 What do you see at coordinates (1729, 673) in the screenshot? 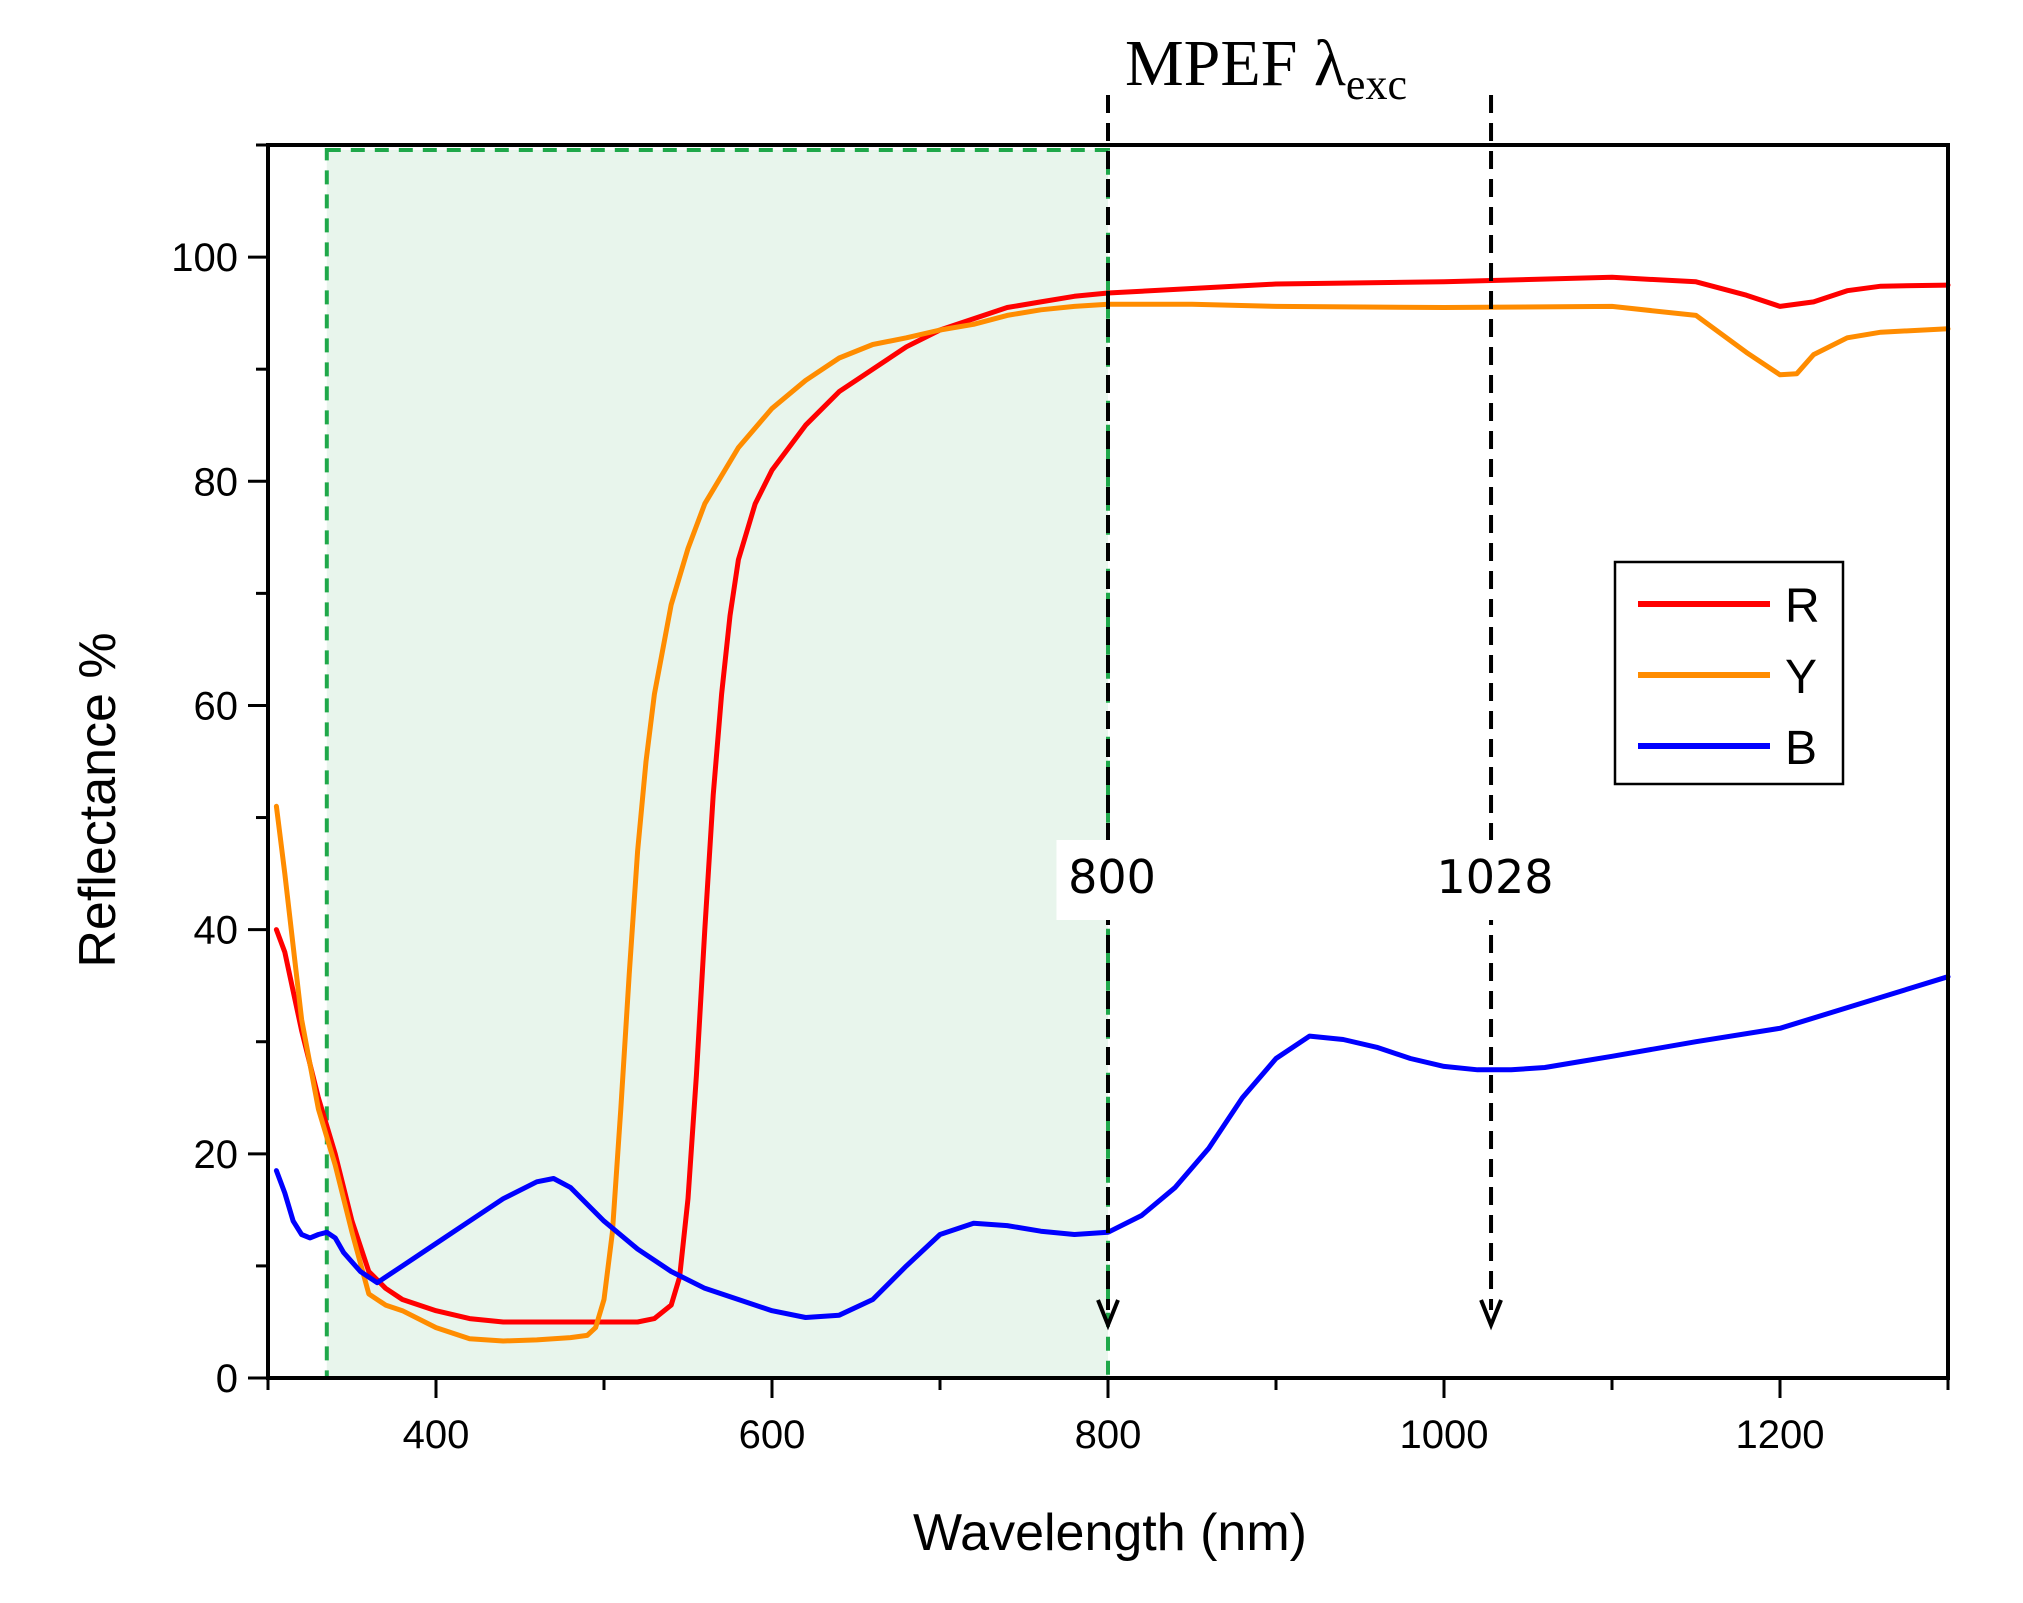
I see `legend: R Y B` at bounding box center [1729, 673].